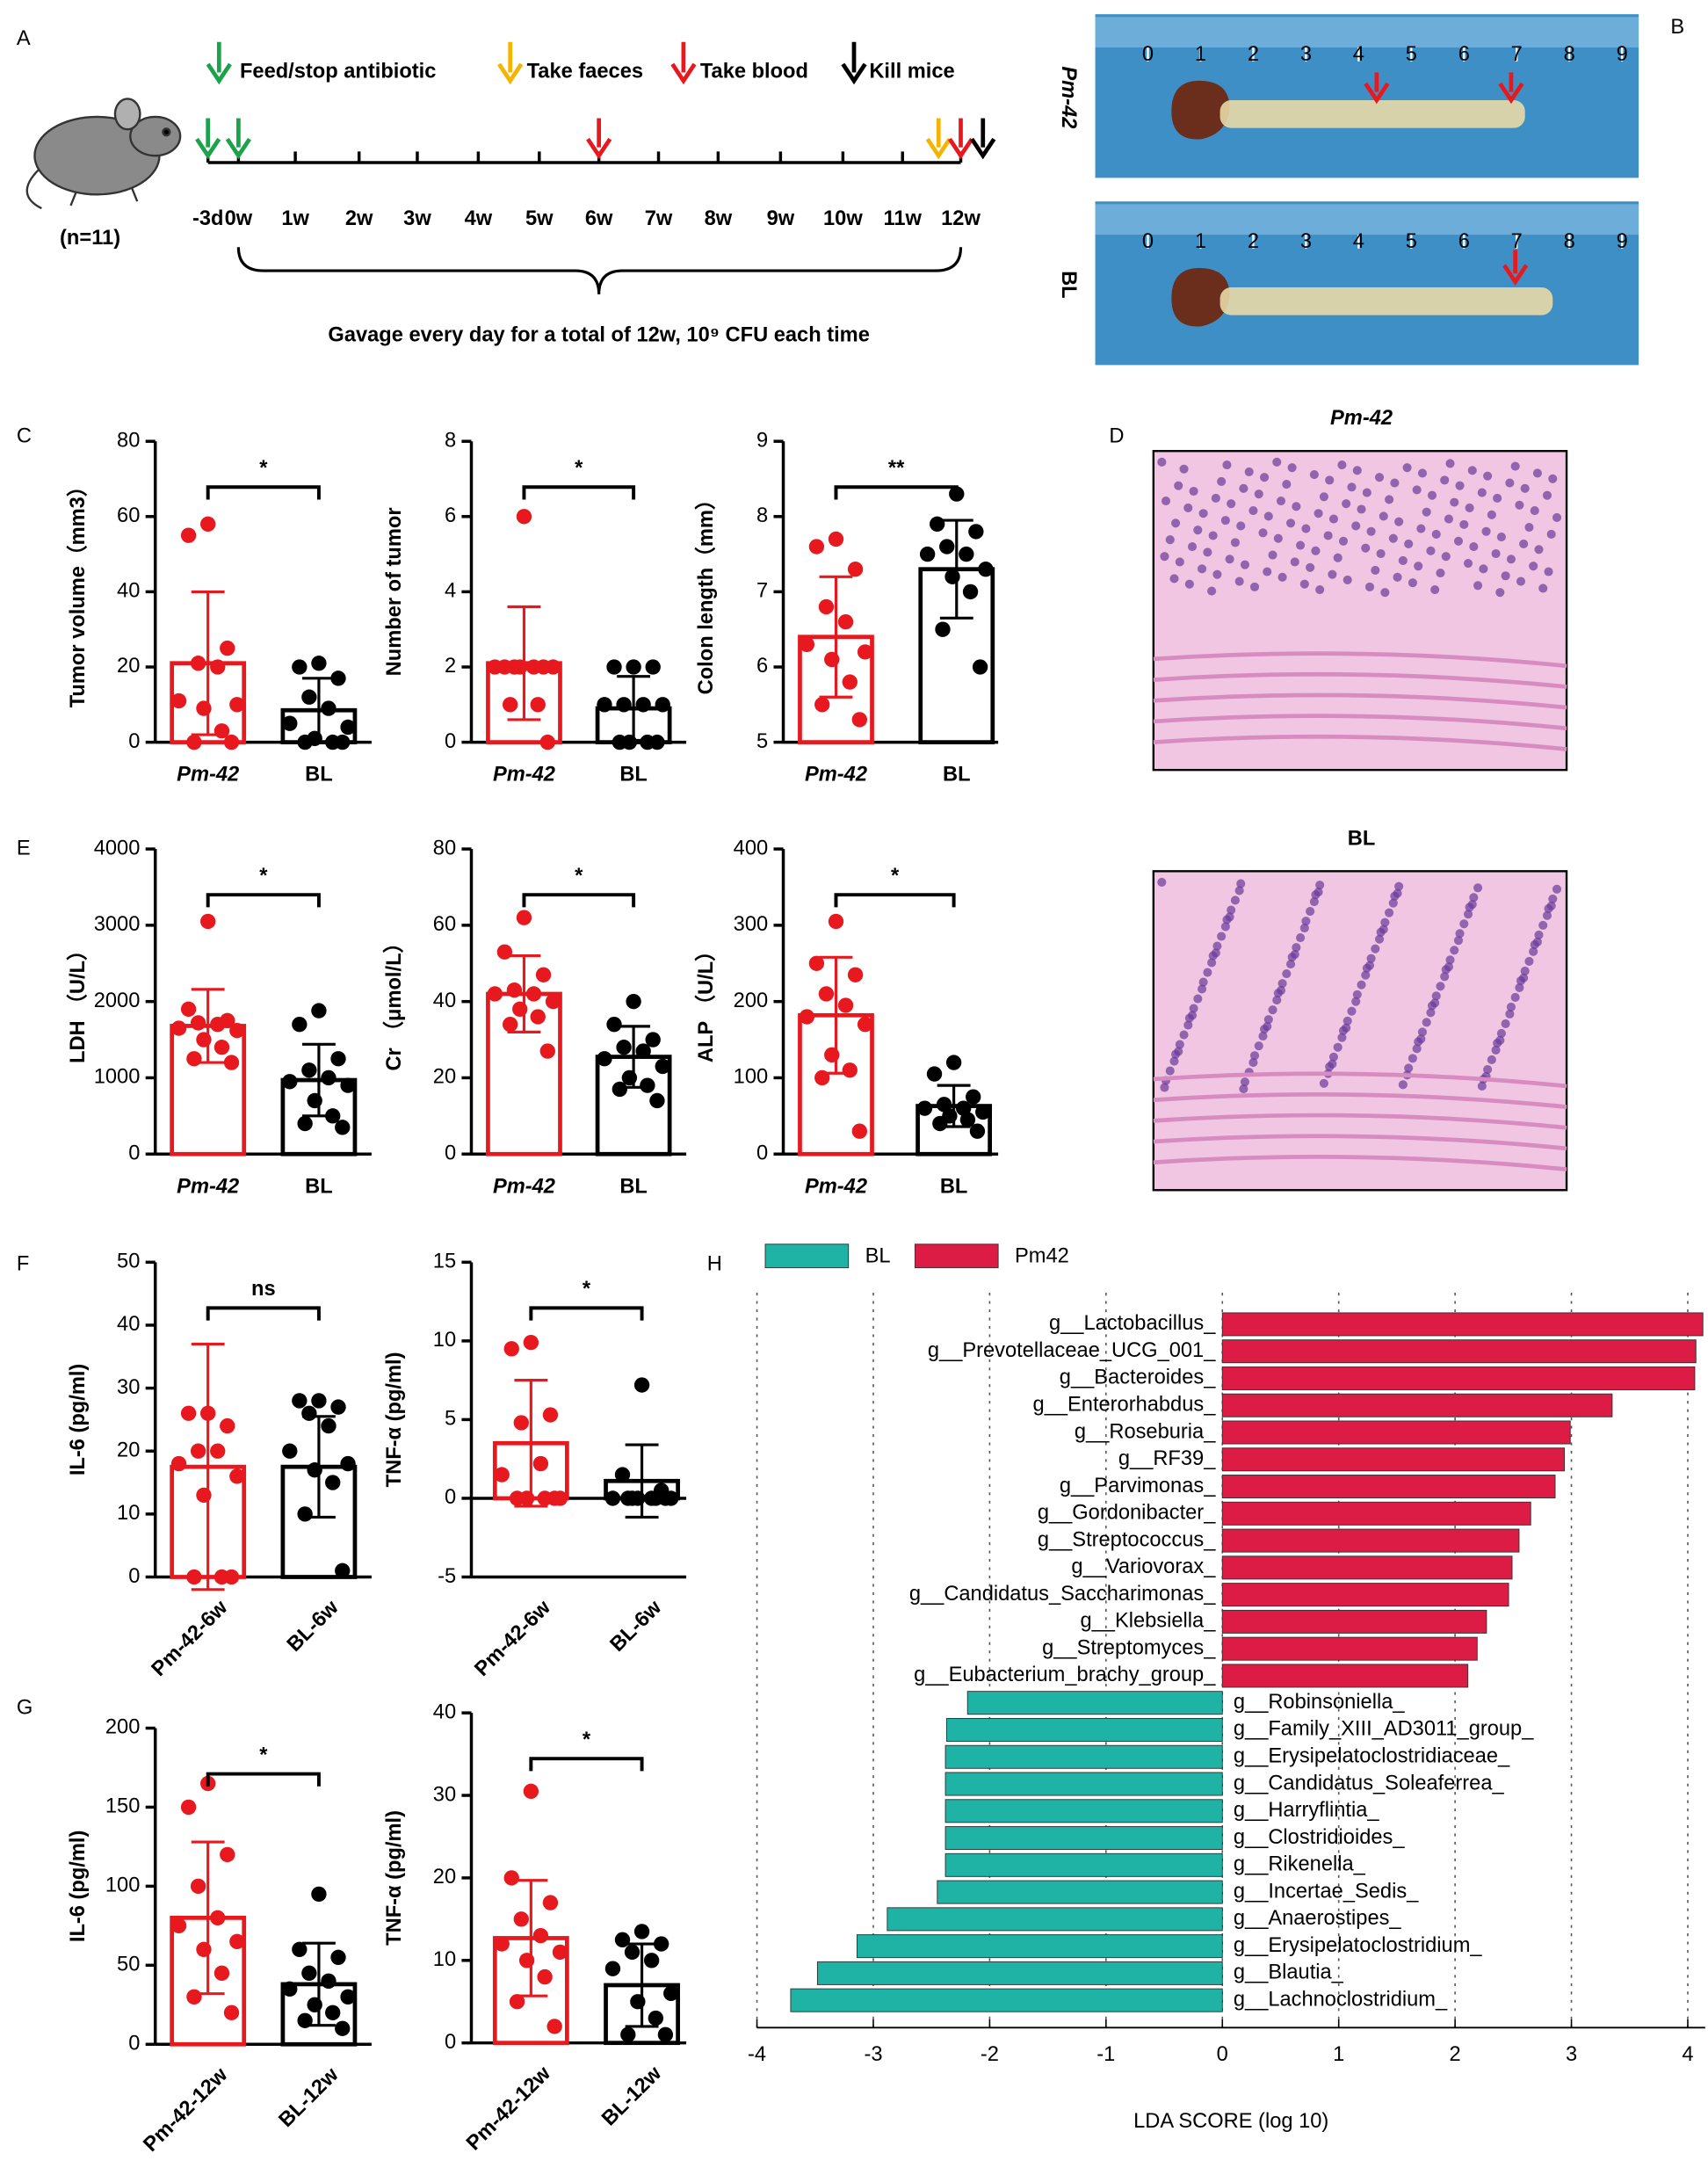  I want to click on ruler-number: 1, so click(1200, 241).